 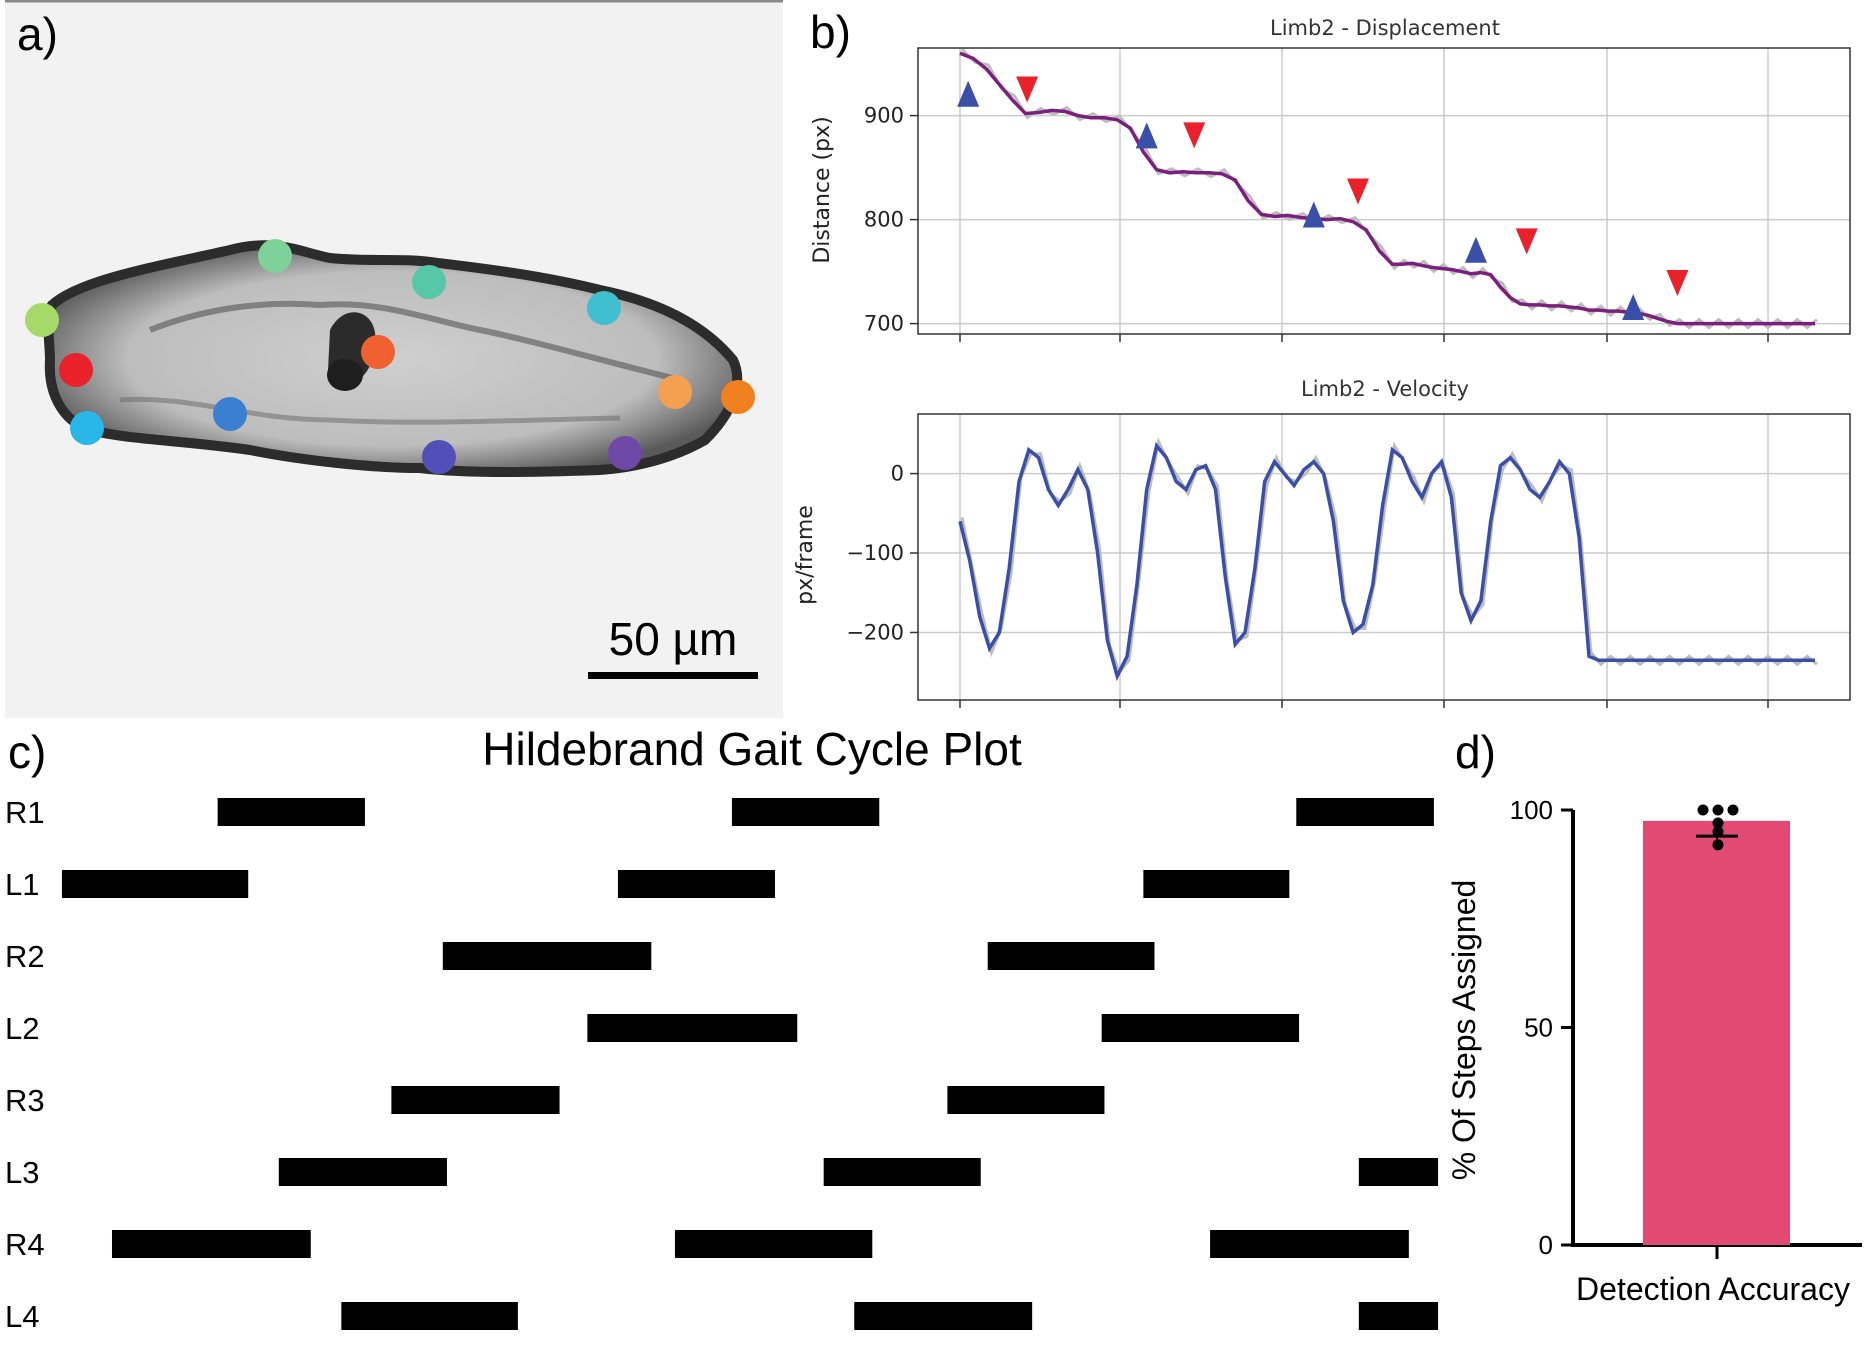 What do you see at coordinates (27, 752) in the screenshot?
I see `panel-label-c: c)` at bounding box center [27, 752].